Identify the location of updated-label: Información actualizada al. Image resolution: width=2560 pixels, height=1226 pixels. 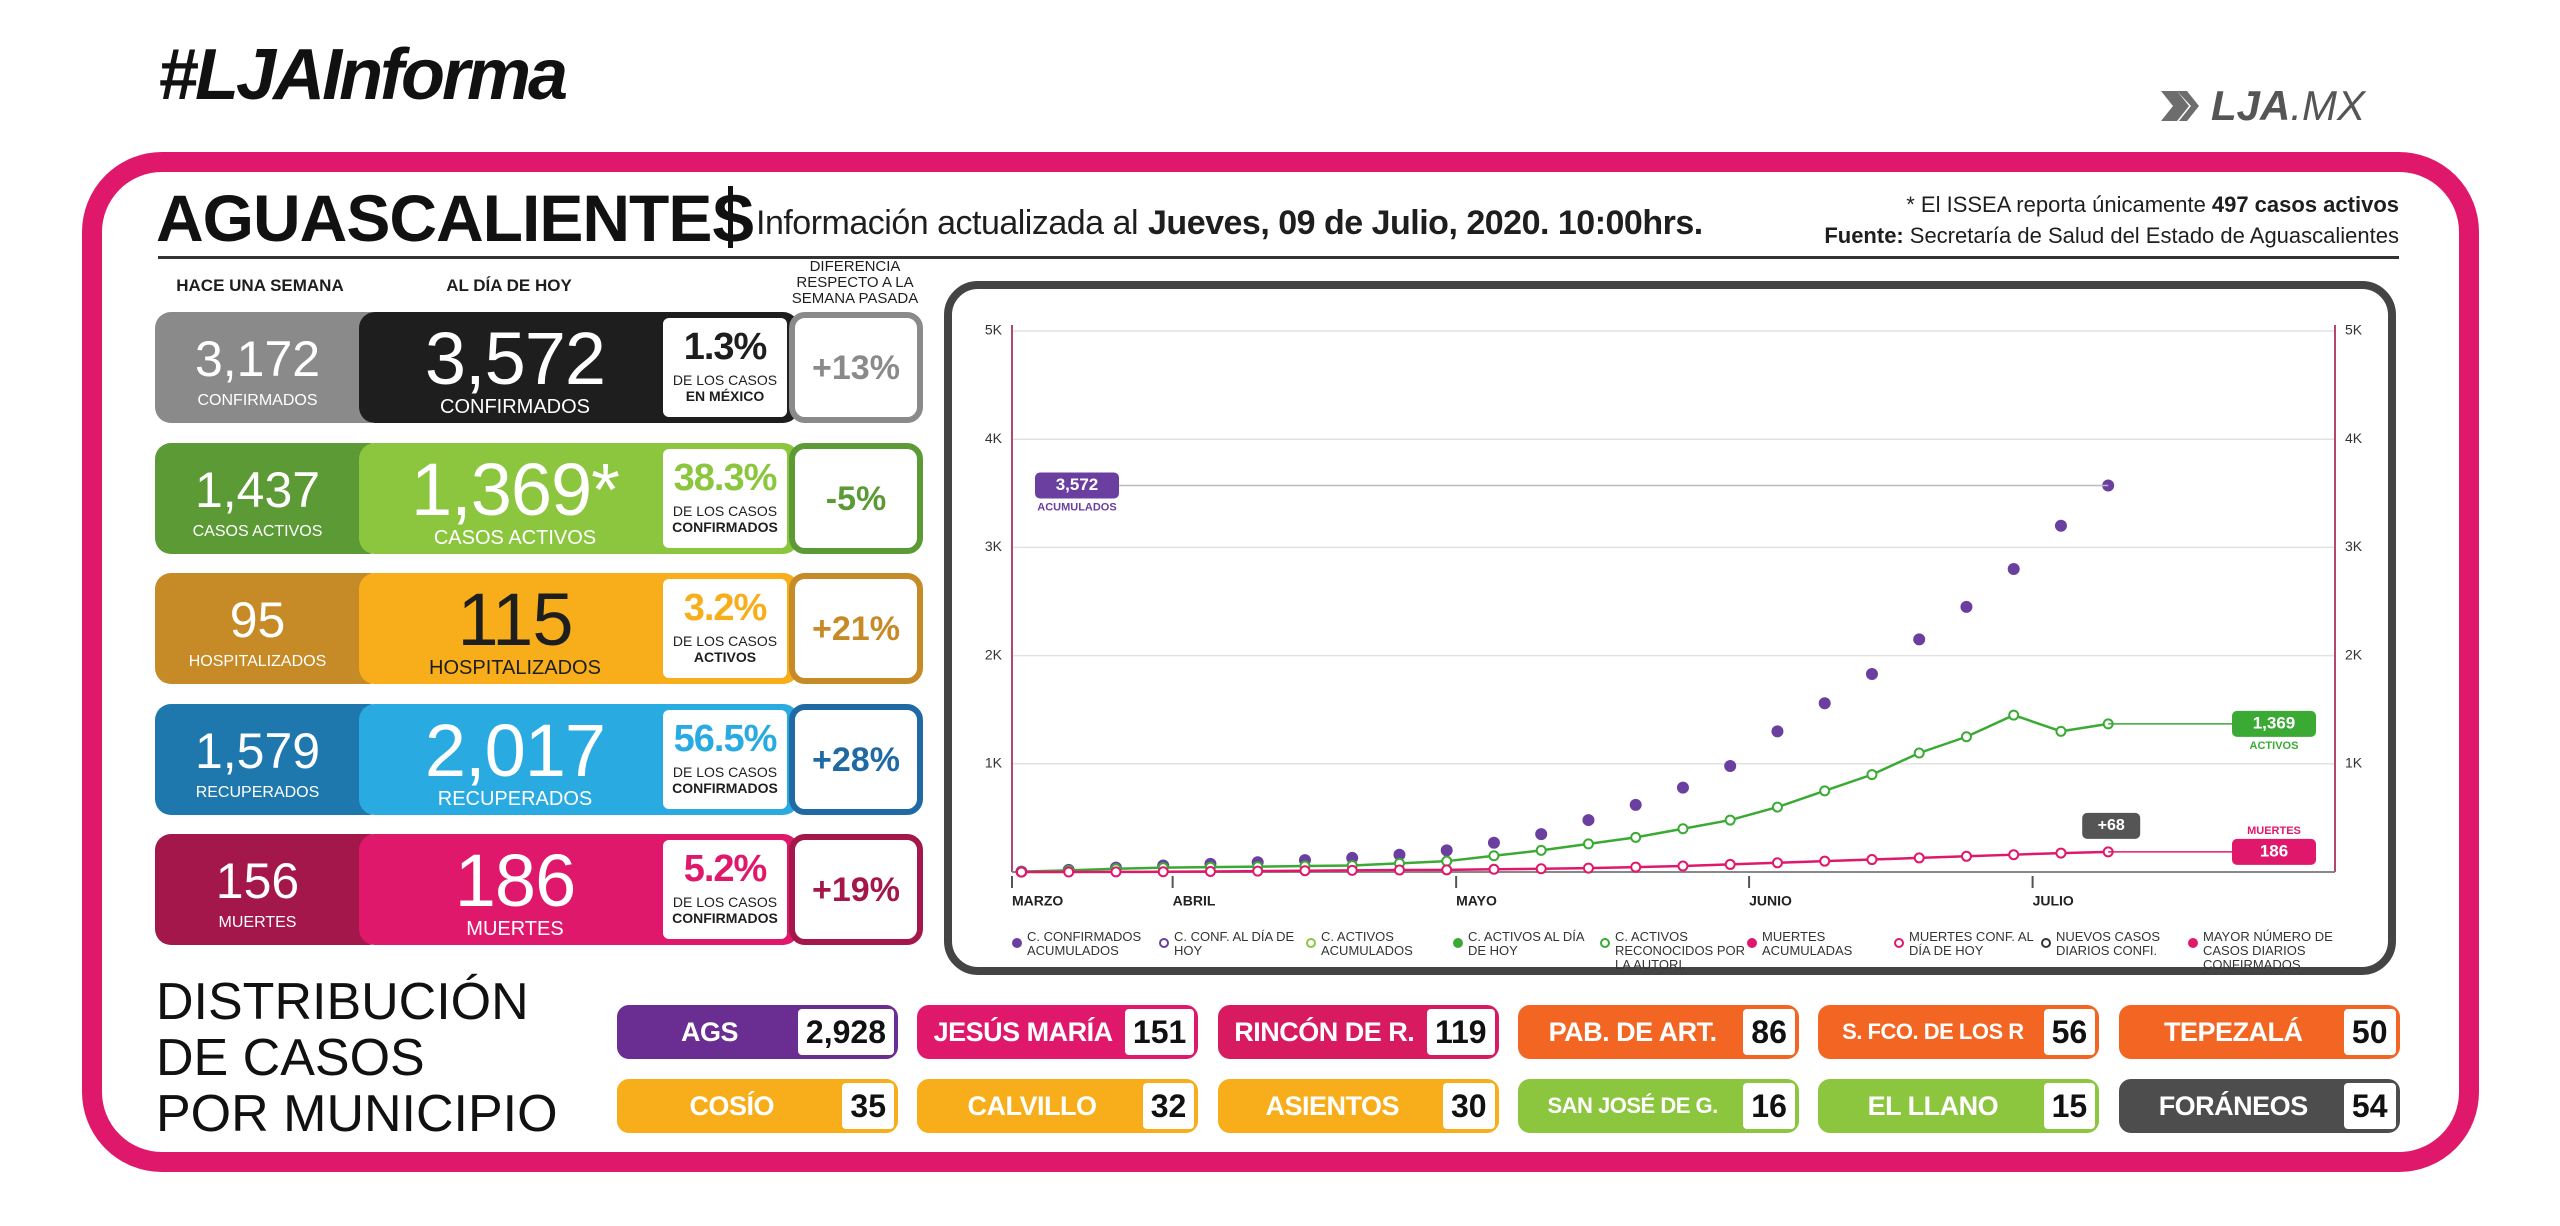
(947, 223).